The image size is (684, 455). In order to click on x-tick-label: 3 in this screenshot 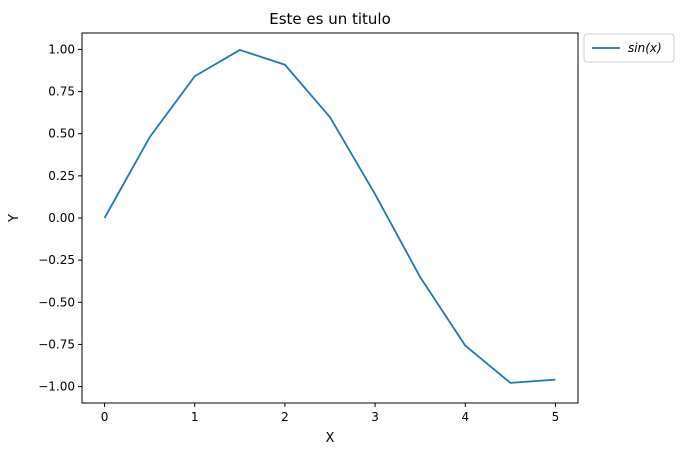, I will do `click(375, 417)`.